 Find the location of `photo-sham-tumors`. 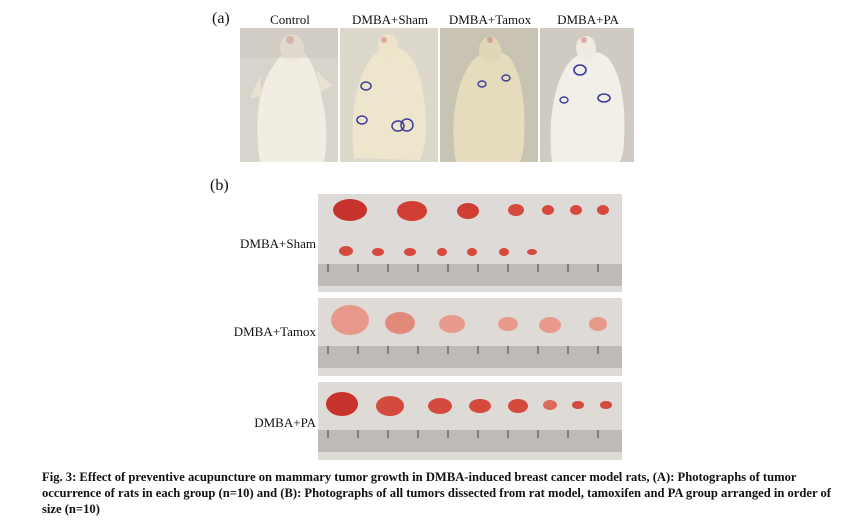

photo-sham-tumors is located at coordinates (470, 243).